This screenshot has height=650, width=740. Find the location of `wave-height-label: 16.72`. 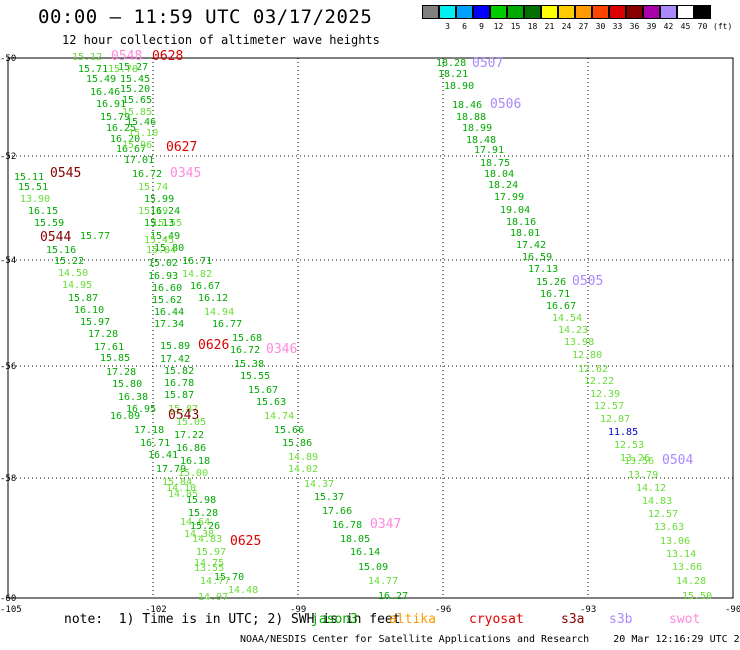

wave-height-label: 16.72 is located at coordinates (245, 350).